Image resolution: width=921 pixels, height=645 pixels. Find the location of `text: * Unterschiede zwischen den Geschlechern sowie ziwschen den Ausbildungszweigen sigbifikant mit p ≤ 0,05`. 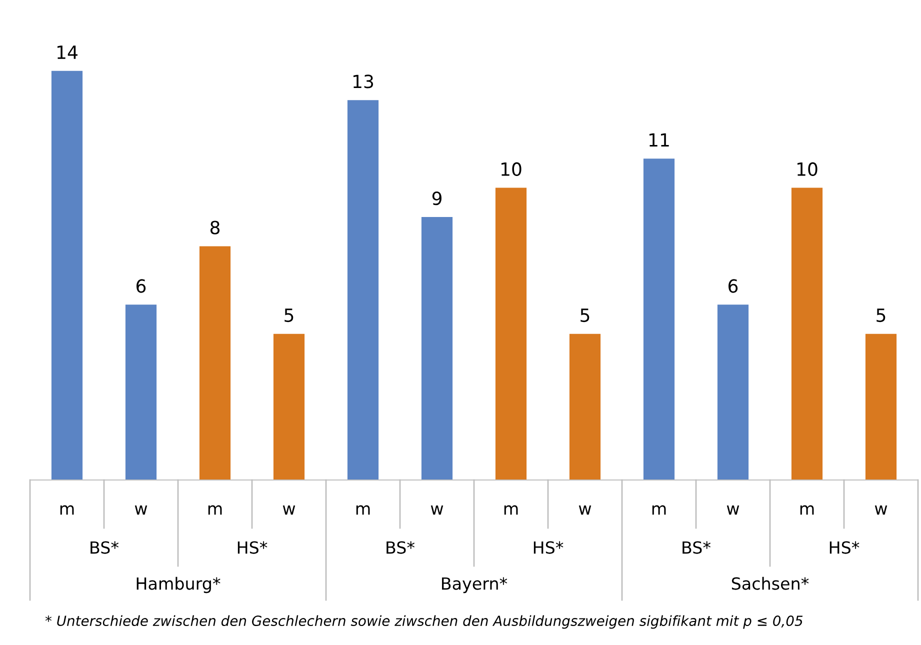

text: * Unterschiede zwischen den Geschlechern sowie ziwschen den Ausbildungszweigen sigbifikant mit p ≤ 0,05 is located at coordinates (424, 622).